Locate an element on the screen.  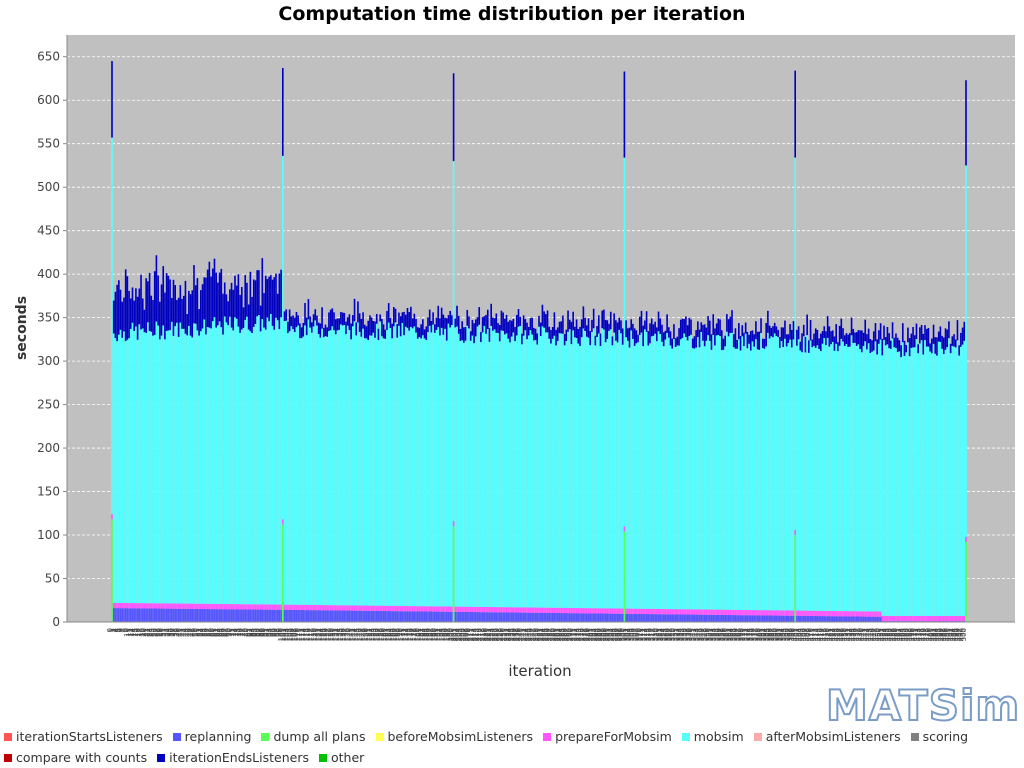
x-tick-label: 370 is located at coordinates (742, 634).